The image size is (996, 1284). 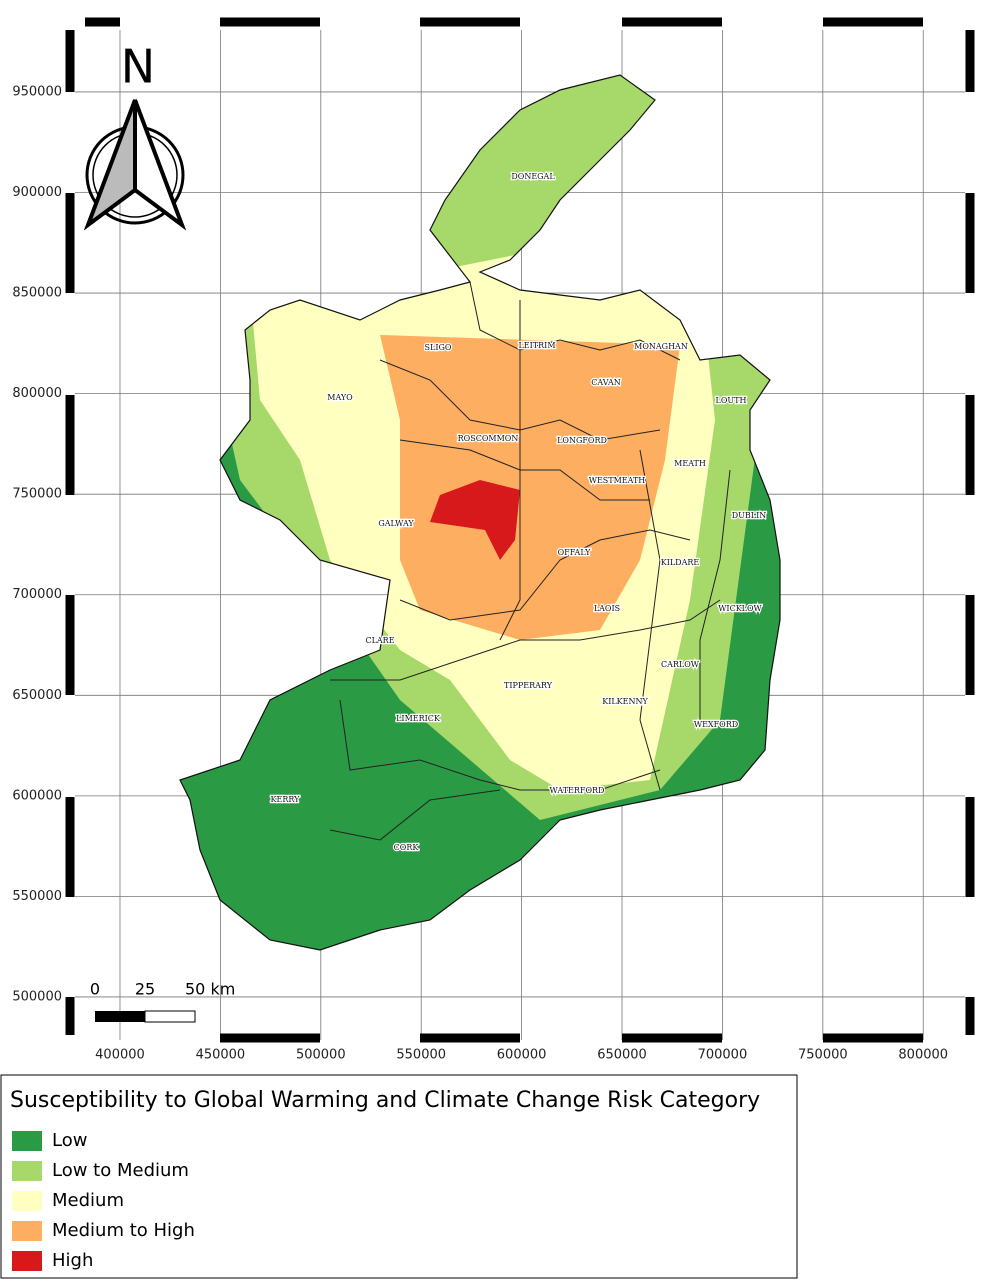 What do you see at coordinates (379, 640) in the screenshot?
I see `county-label: CLARE` at bounding box center [379, 640].